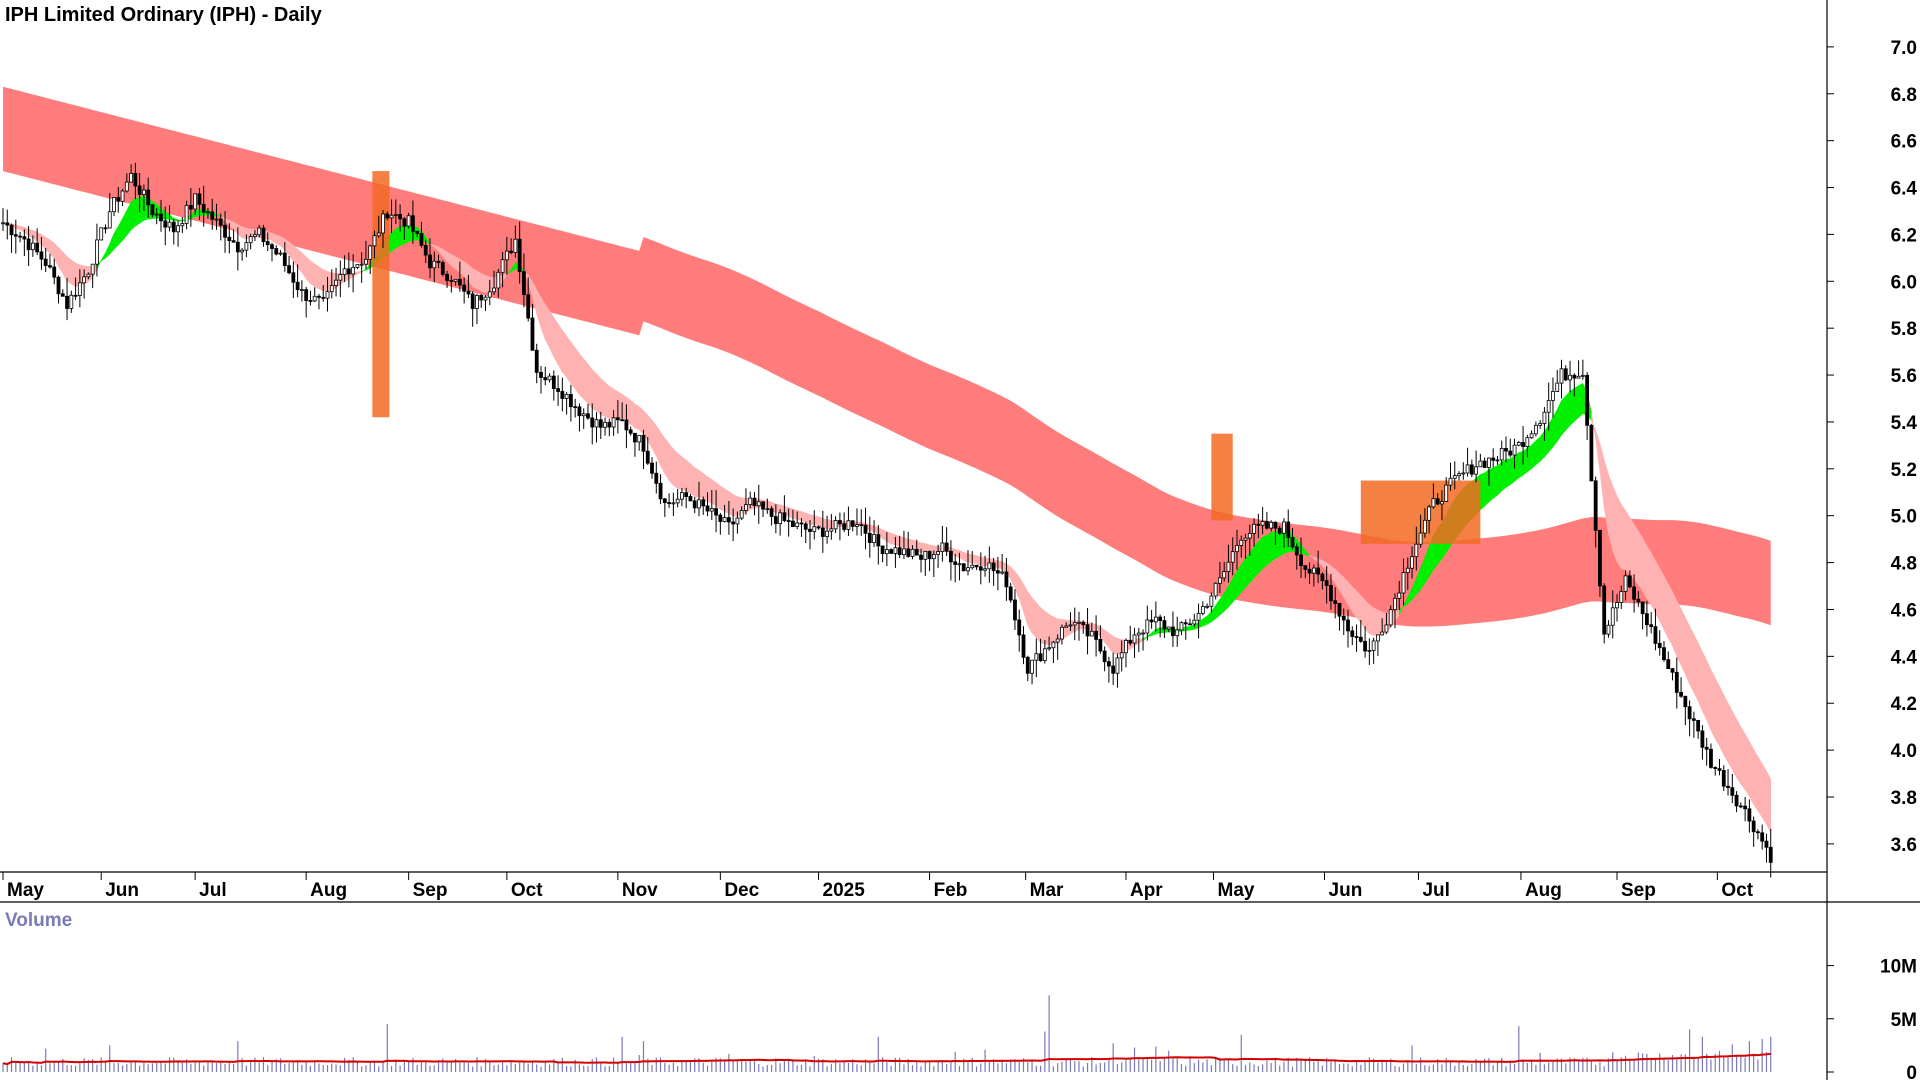 This screenshot has height=1080, width=1920. What do you see at coordinates (1904, 189) in the screenshot?
I see `price-tick-label: 6.4` at bounding box center [1904, 189].